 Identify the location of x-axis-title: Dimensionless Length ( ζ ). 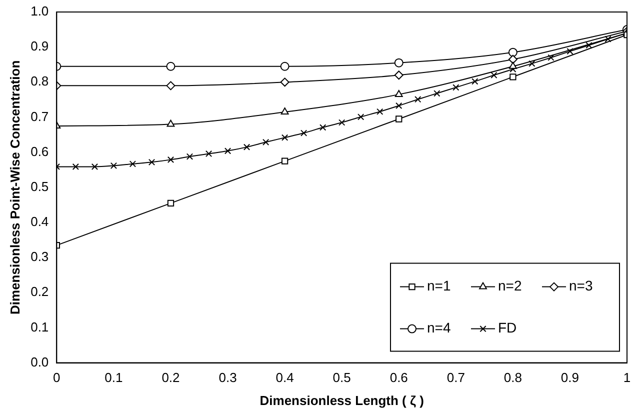
(342, 400).